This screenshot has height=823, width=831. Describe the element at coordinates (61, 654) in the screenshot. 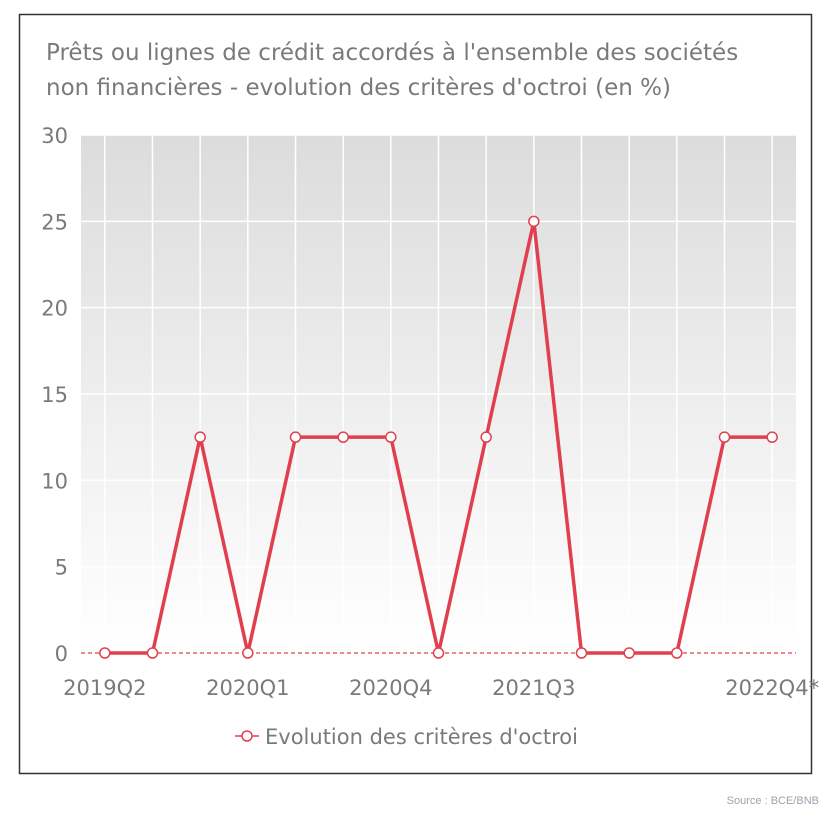

I see `y-tick-label: 0` at that location.